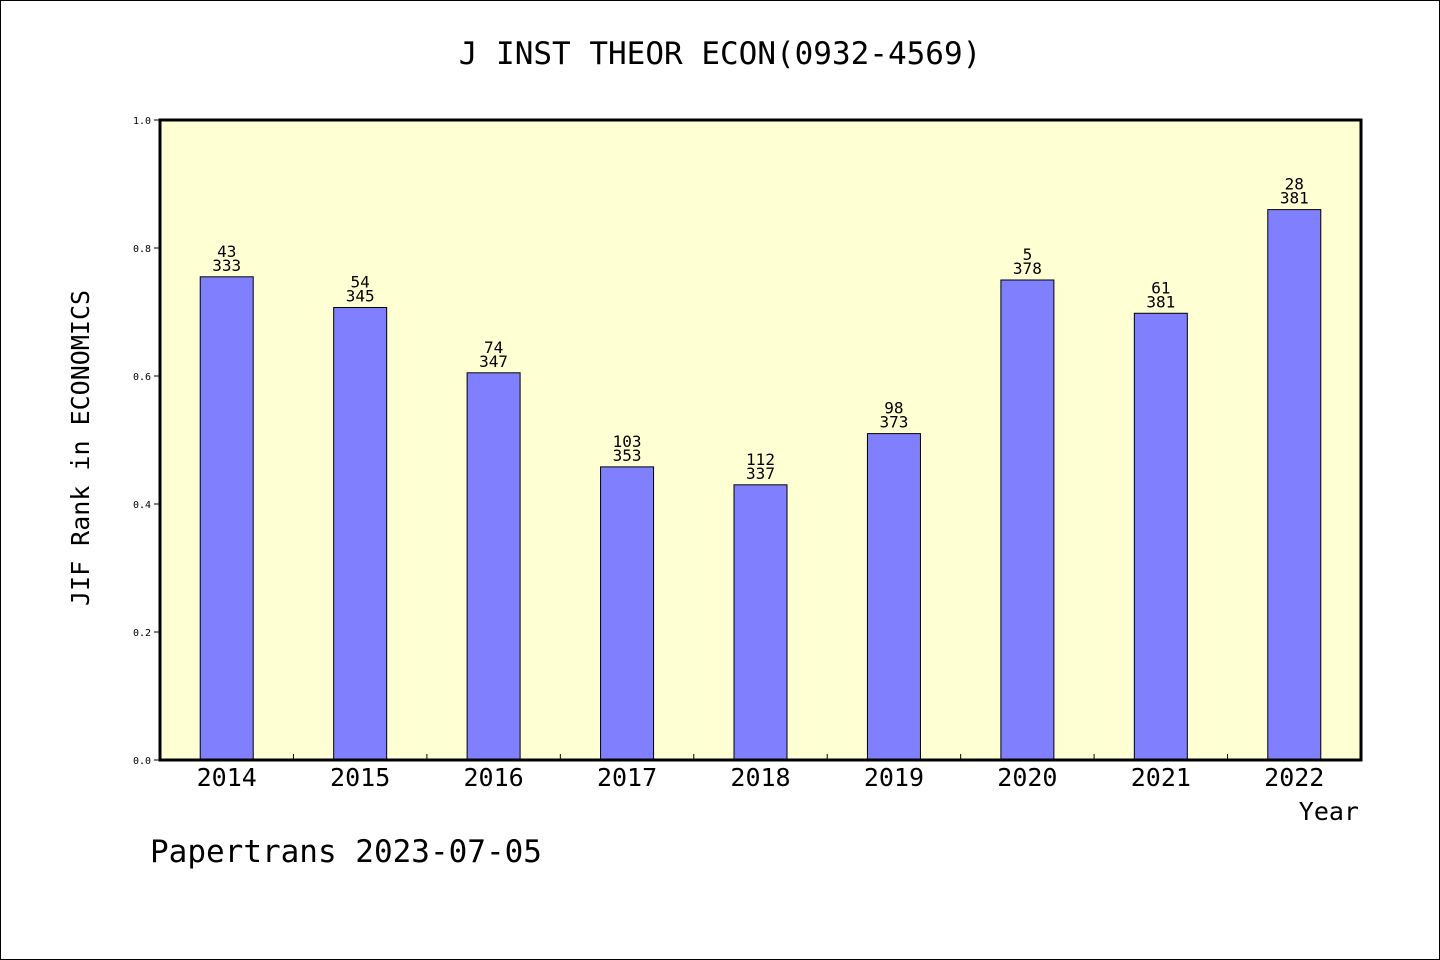 Image resolution: width=1440 pixels, height=960 pixels. What do you see at coordinates (1027, 520) in the screenshot?
I see `bar-2020` at bounding box center [1027, 520].